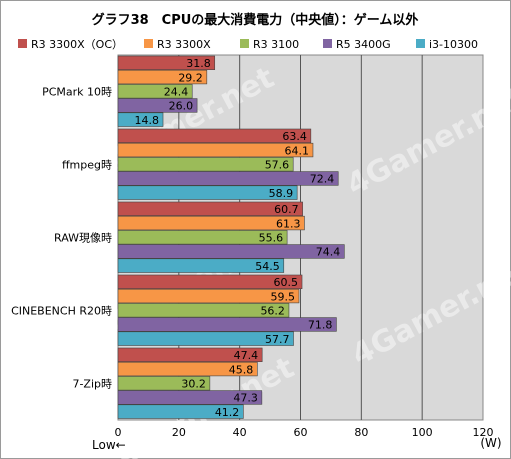  Describe the element at coordinates (490, 443) in the screenshot. I see `x-axis-unit: (W)` at that location.